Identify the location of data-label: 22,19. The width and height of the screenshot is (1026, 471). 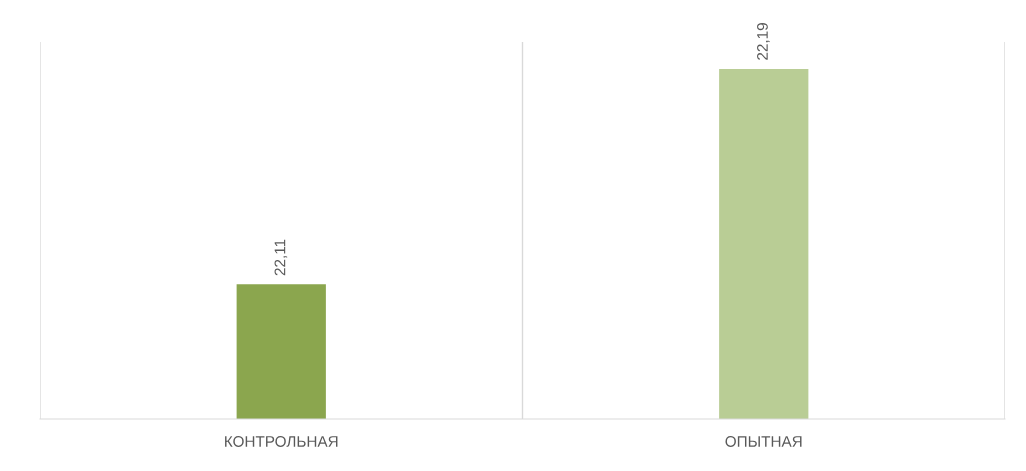
(763, 41).